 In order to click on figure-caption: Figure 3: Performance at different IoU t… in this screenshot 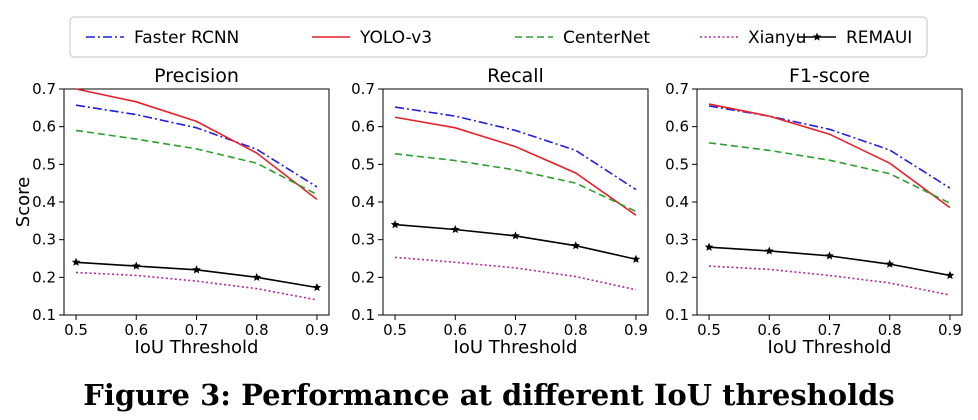, I will do `click(488, 395)`.